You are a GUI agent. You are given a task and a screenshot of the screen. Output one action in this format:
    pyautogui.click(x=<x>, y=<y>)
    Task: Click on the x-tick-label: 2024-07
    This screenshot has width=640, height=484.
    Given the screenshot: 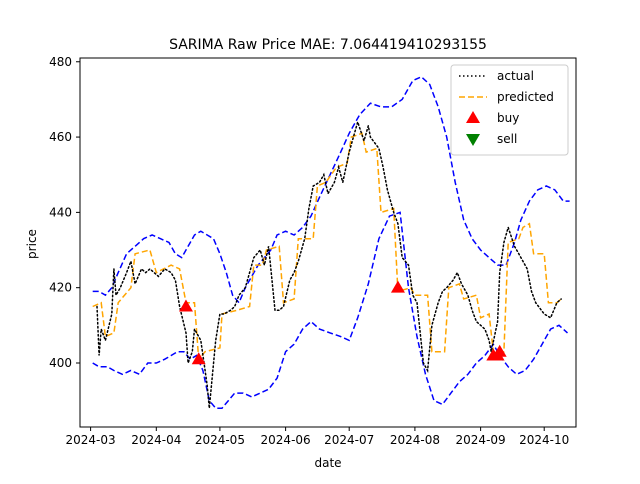 What is the action you would take?
    pyautogui.click(x=349, y=440)
    